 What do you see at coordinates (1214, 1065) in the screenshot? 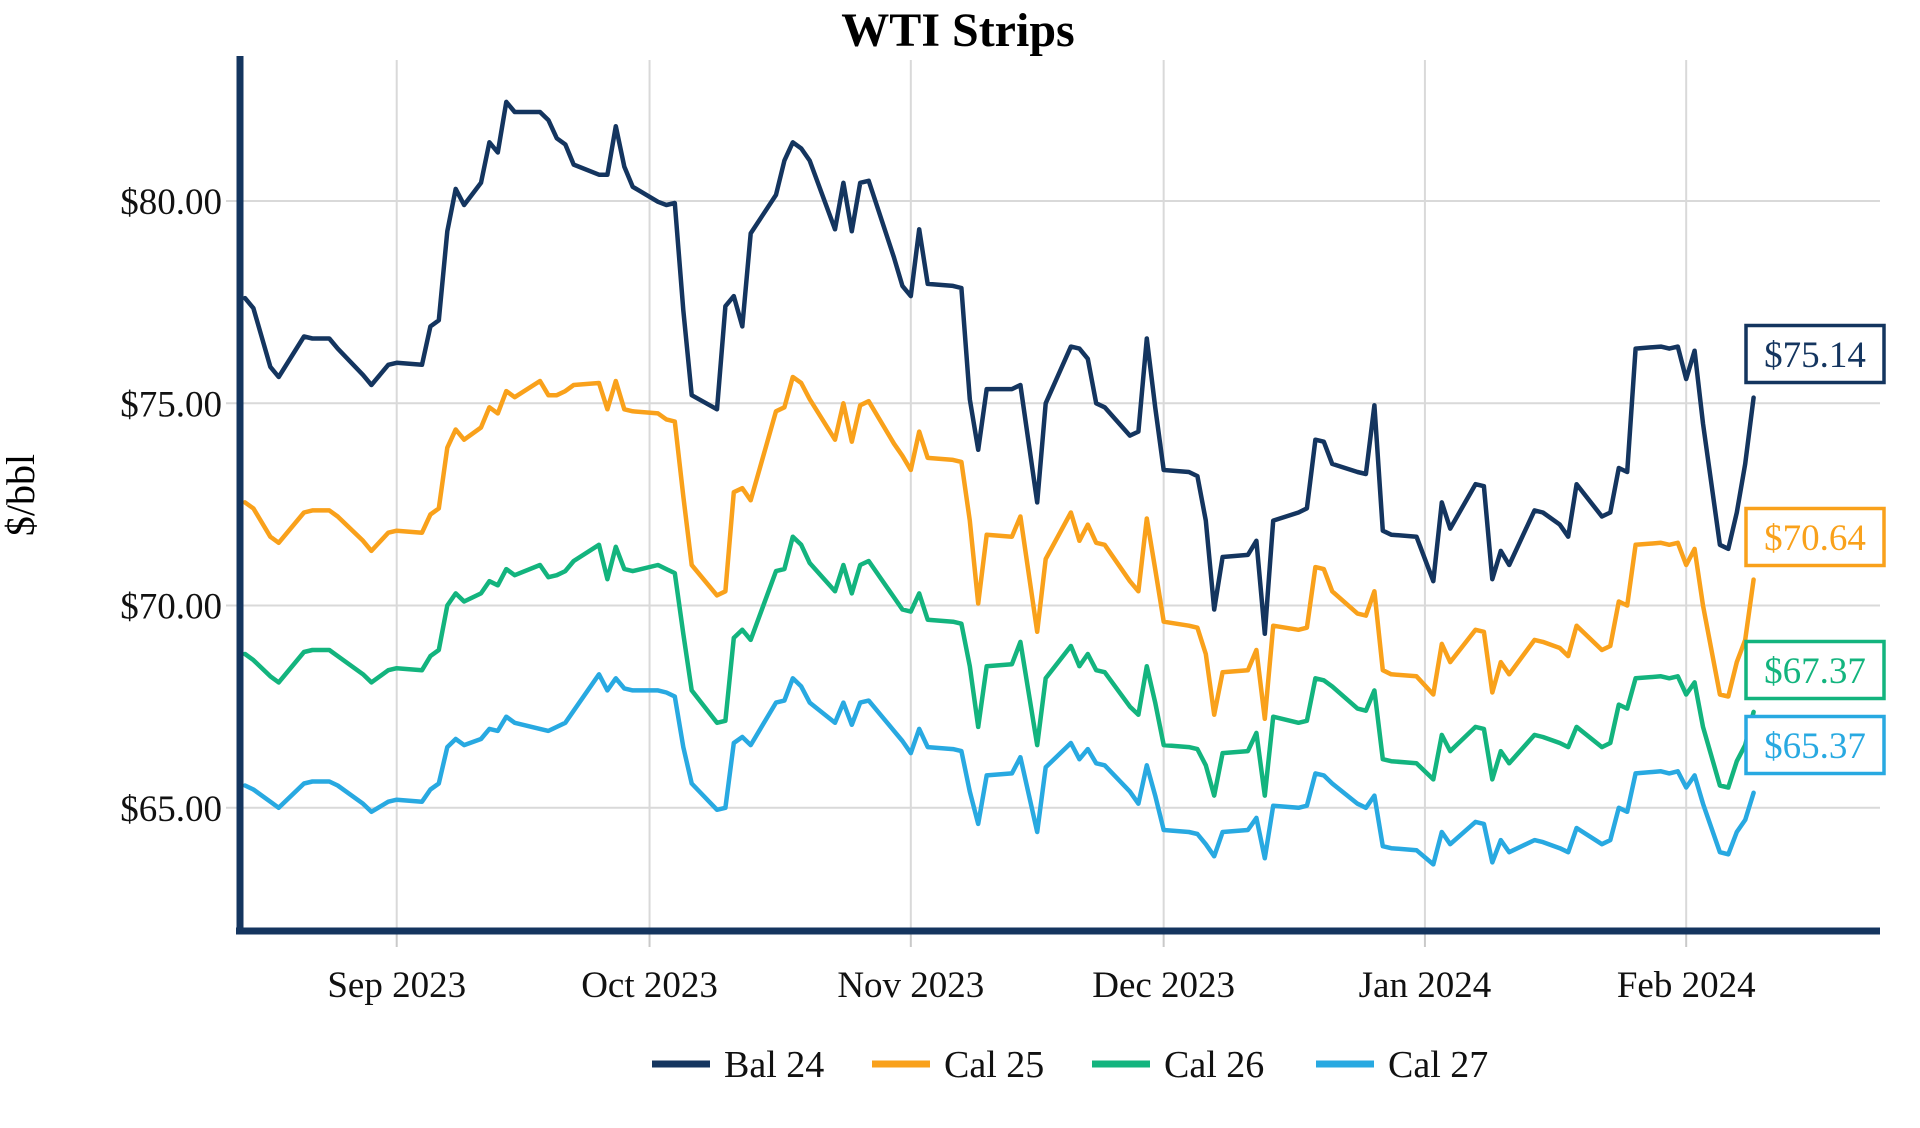
I see `legend-label: Cal 26` at bounding box center [1214, 1065].